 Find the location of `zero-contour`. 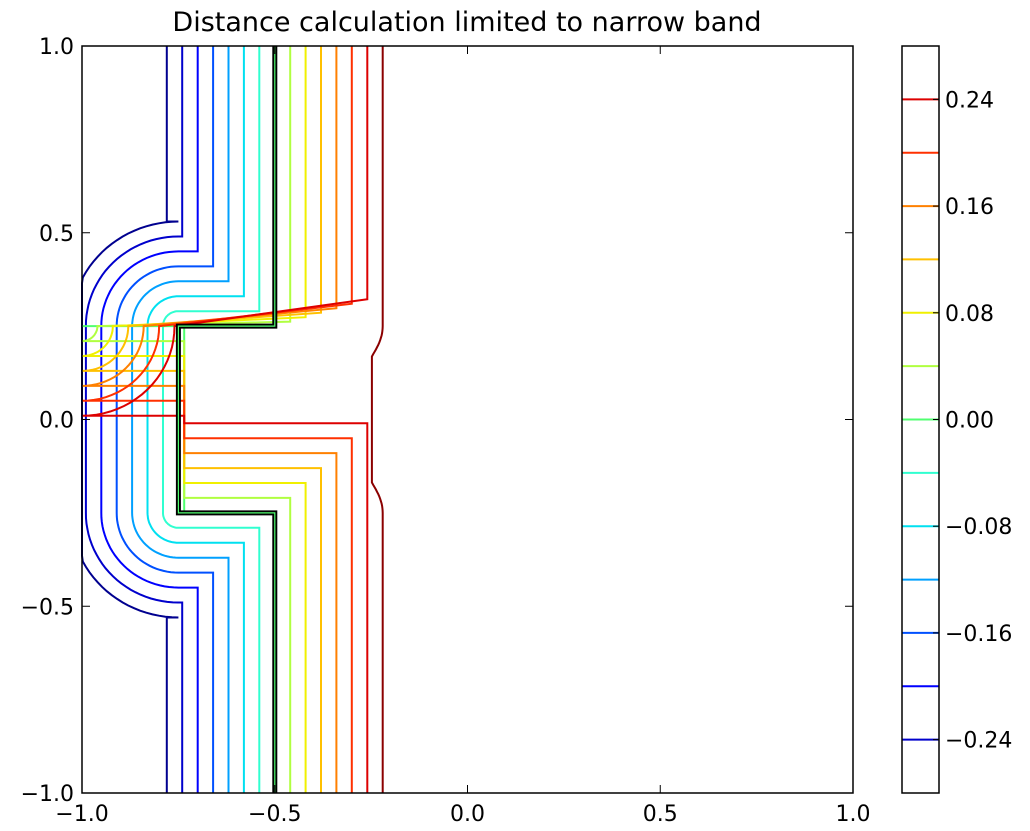

zero-contour is located at coordinates (226, 419).